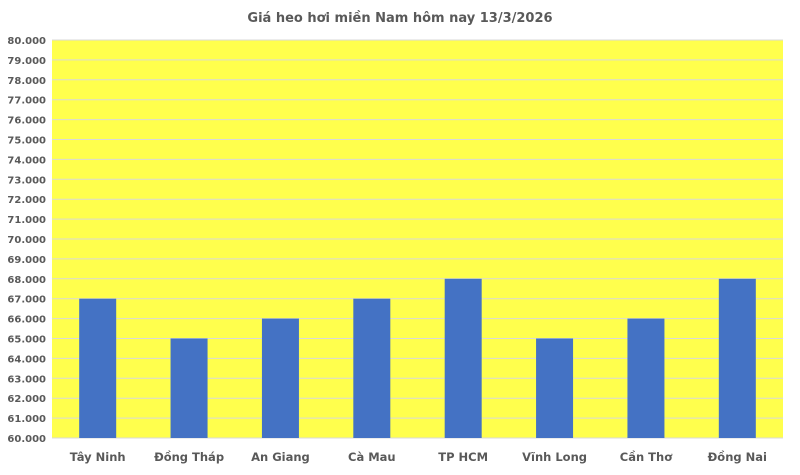 This screenshot has height=475, width=800. I want to click on y-tick-label: 79.000, so click(26, 61).